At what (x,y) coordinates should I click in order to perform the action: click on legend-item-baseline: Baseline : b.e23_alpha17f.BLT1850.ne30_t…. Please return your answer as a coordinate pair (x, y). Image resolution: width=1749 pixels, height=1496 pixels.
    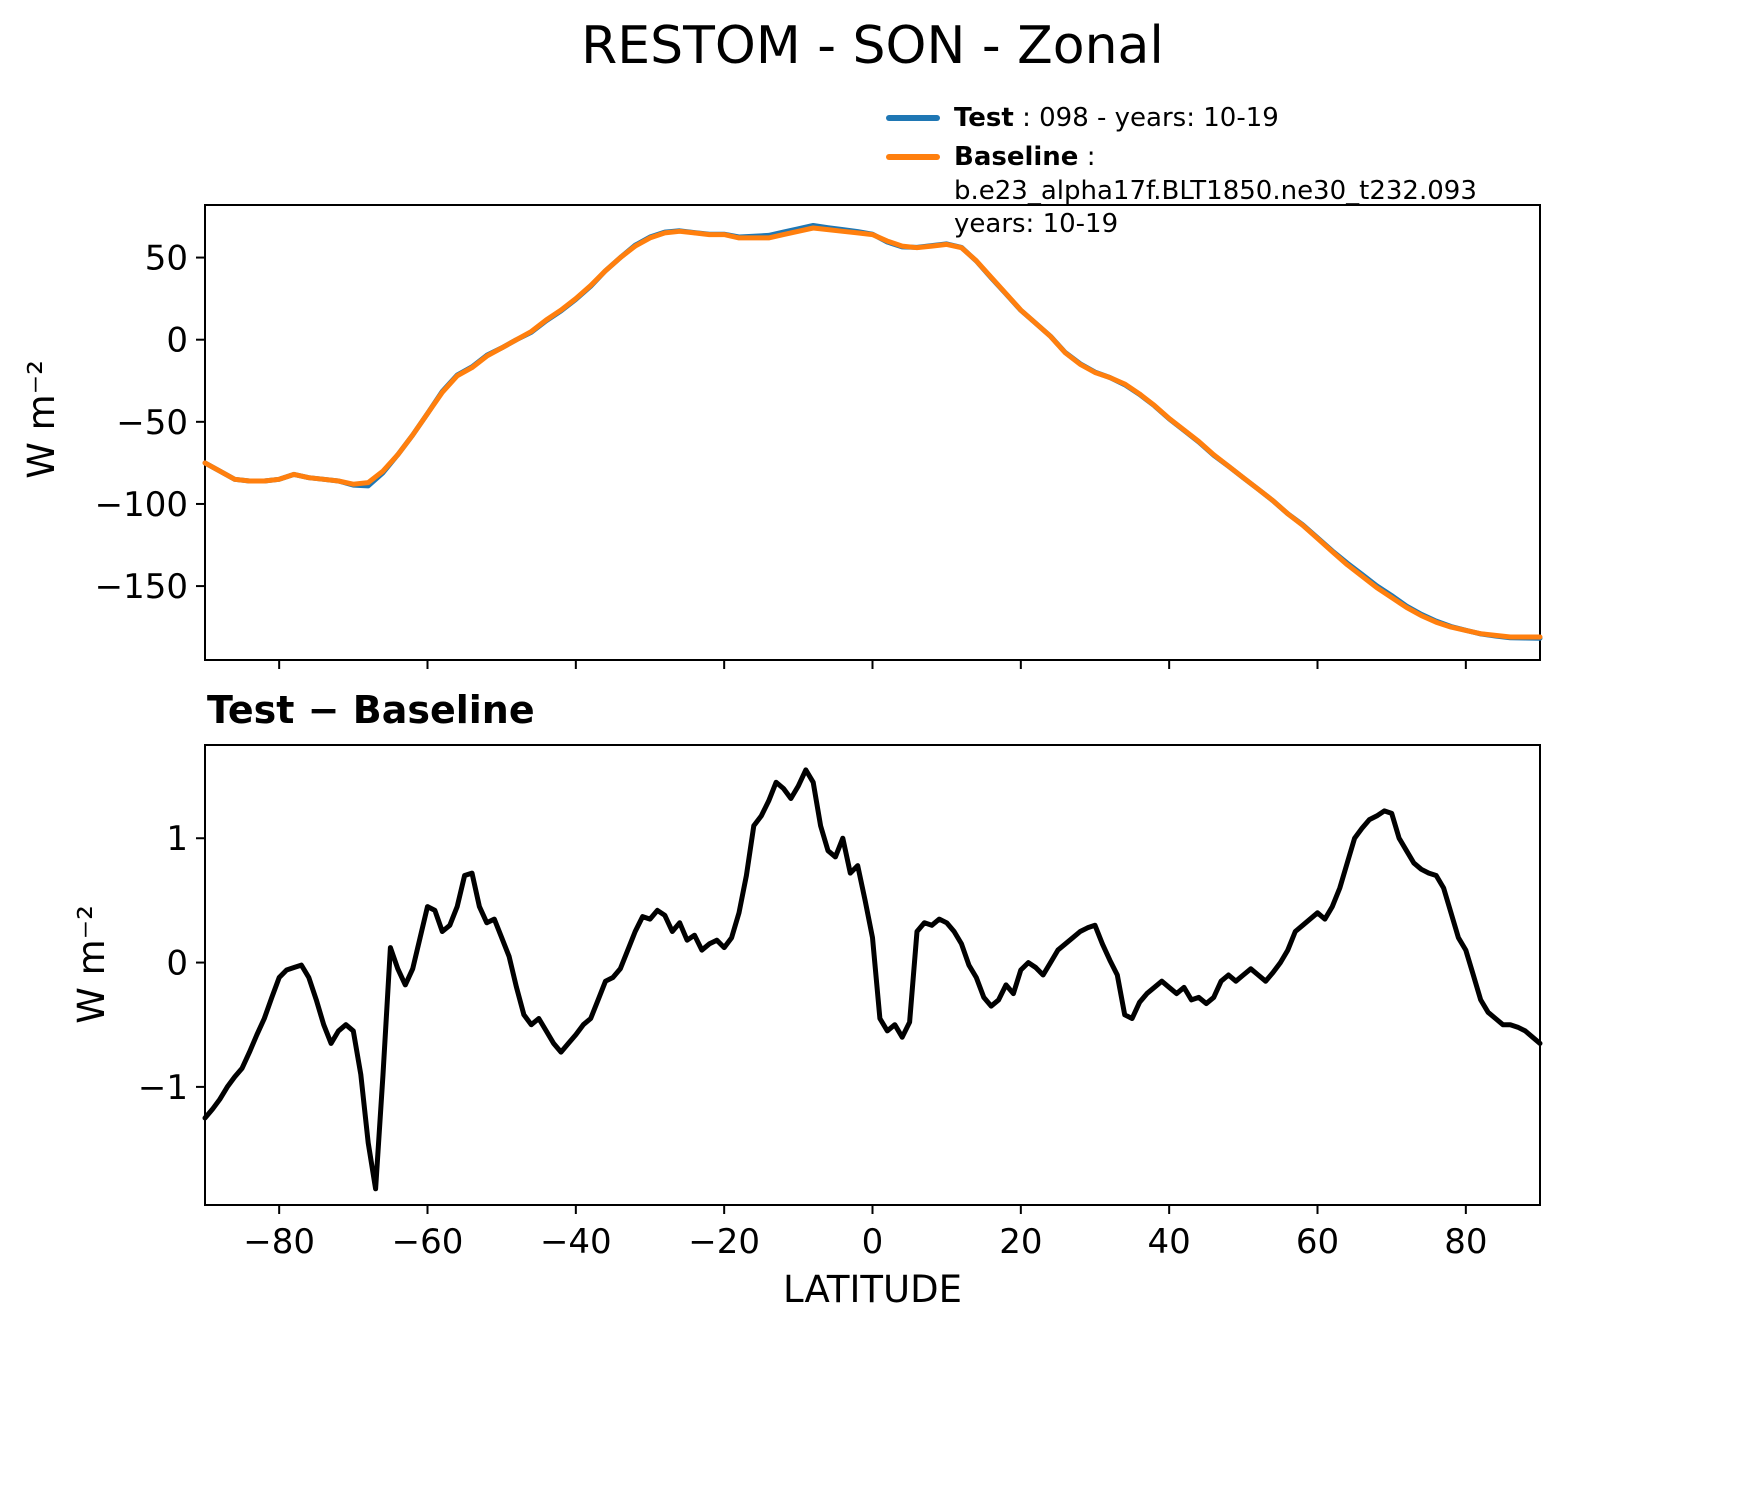
    Looking at the image, I should click on (1220, 191).